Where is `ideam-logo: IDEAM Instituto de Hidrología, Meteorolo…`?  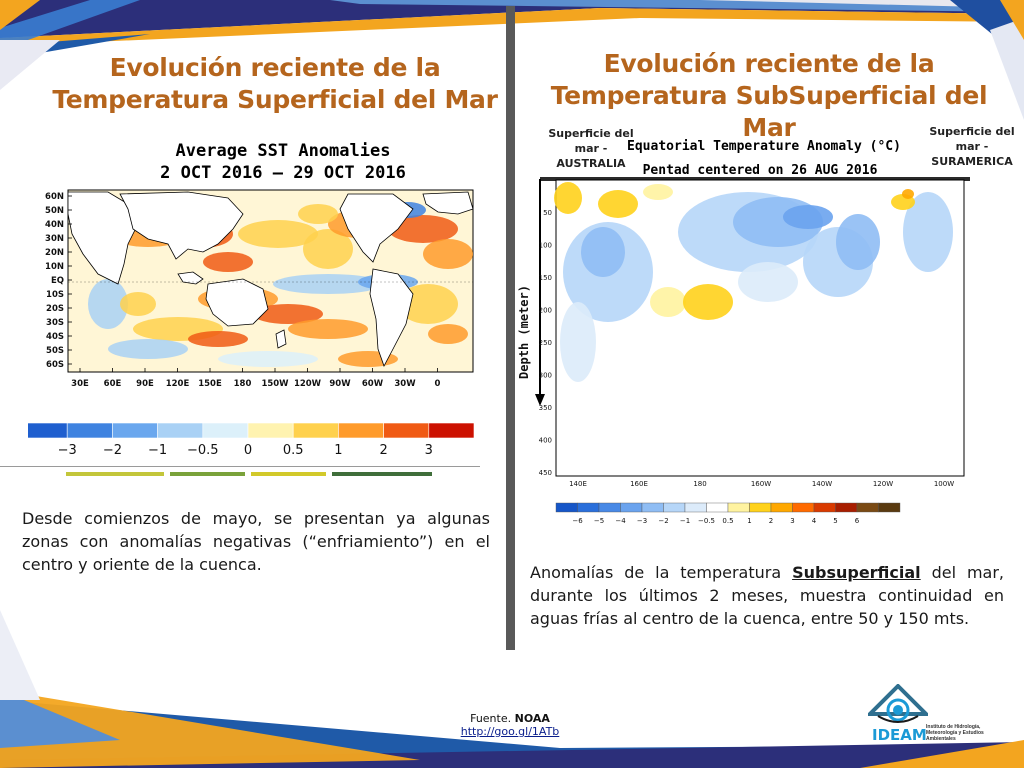
ideam-logo: IDEAM Instituto de Hidrología, Meteorolo… is located at coordinates (928, 716).